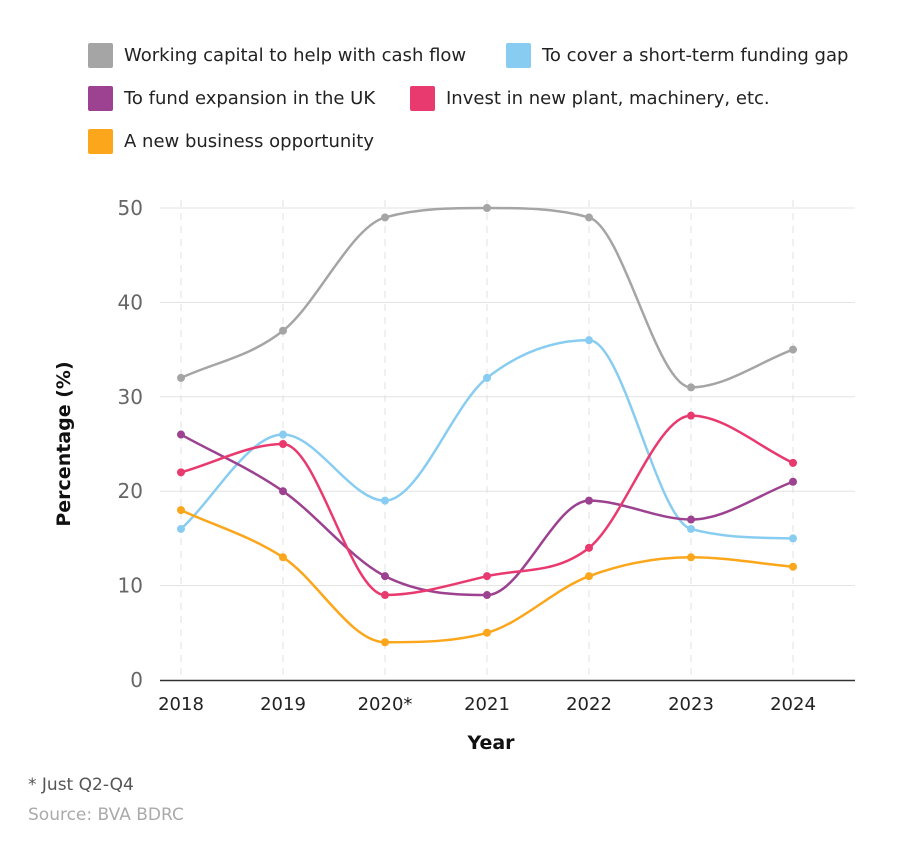 The image size is (900, 861). I want to click on y-tick-label: 0, so click(136, 680).